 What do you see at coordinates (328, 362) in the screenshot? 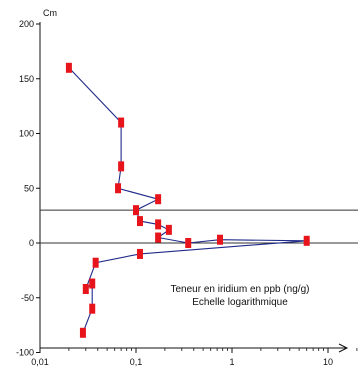
I see `x-tick-label: 10` at bounding box center [328, 362].